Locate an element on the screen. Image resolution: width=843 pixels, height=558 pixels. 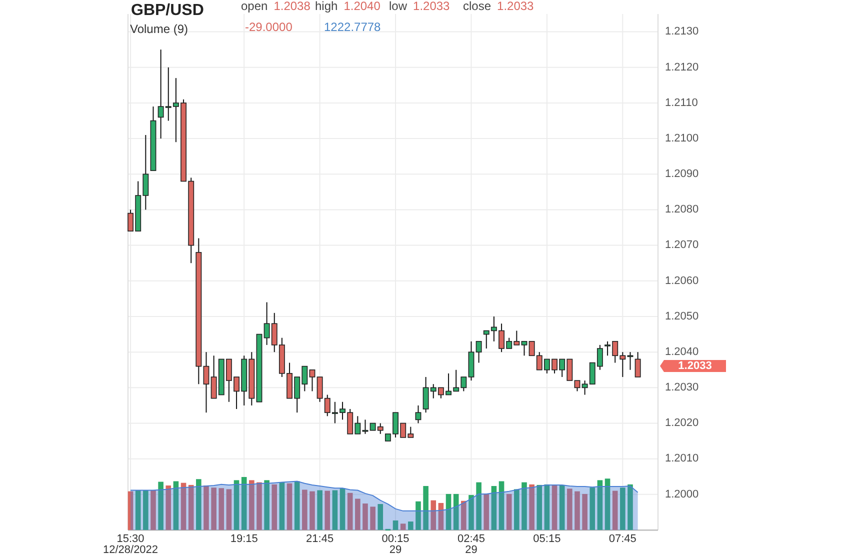
y-tick-label: 1.2000 is located at coordinates (682, 494).